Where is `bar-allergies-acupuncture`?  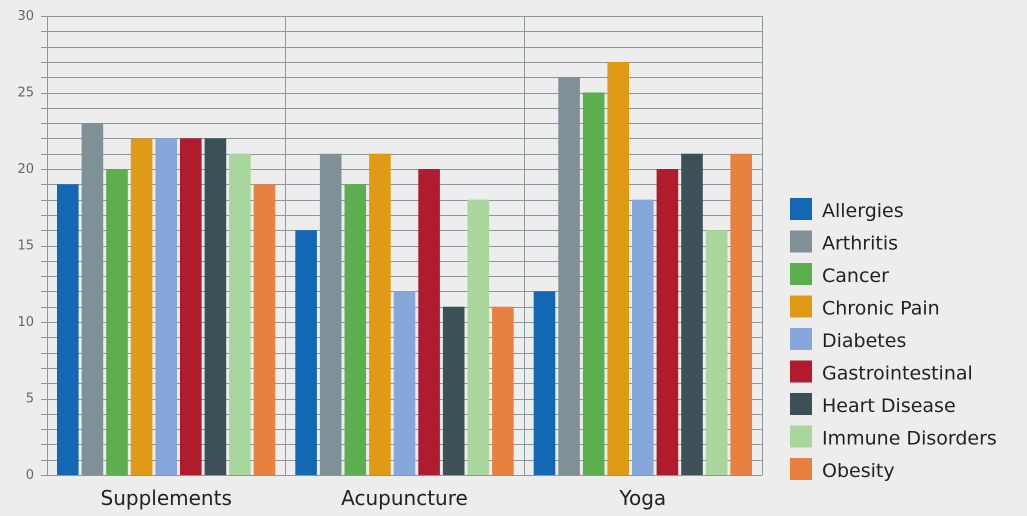
bar-allergies-acupuncture is located at coordinates (306, 352).